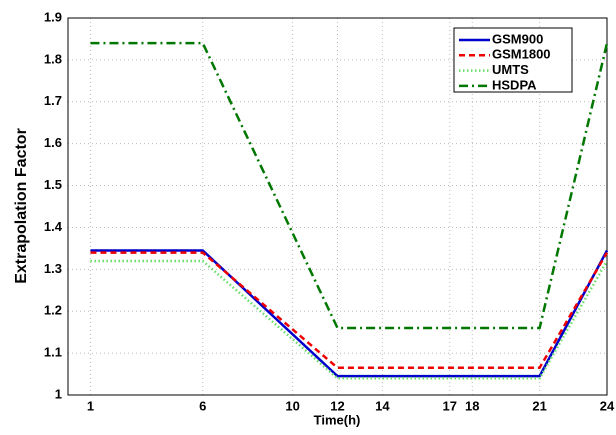  What do you see at coordinates (53, 58) in the screenshot?
I see `y-tick-label: 1.8` at bounding box center [53, 58].